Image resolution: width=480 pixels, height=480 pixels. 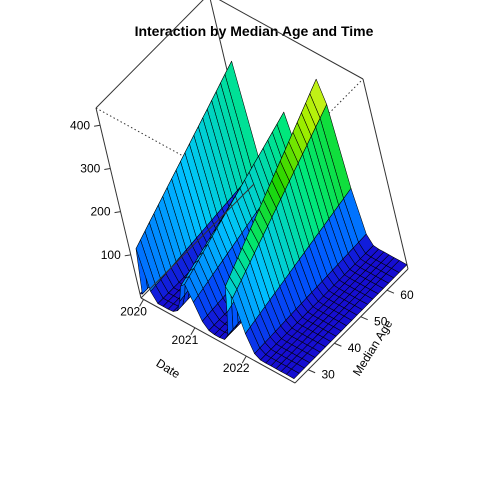 I want to click on z-tick-label: 400, so click(x=80, y=125).